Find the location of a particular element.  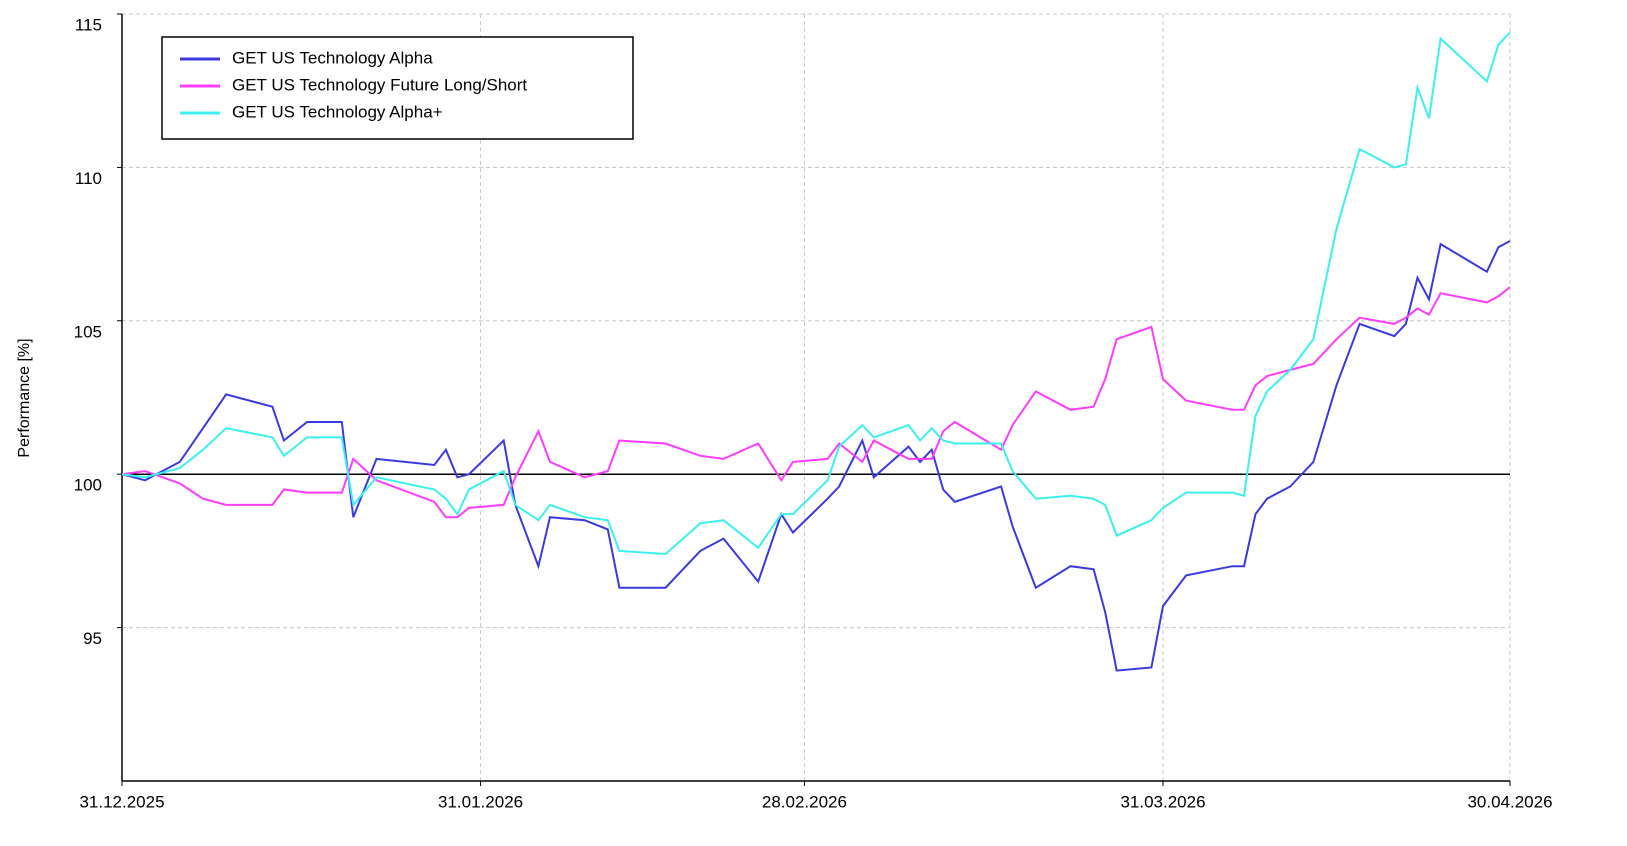

y-tick-label: 100 is located at coordinates (88, 485).